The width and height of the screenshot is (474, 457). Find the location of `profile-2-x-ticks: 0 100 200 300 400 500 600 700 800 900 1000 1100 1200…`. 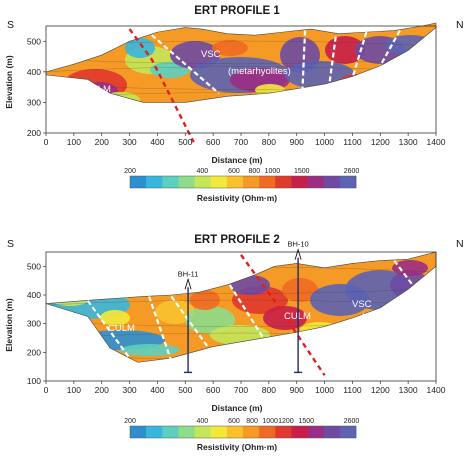

profile-2-x-ticks: 0 100 200 300 400 500 600 700 800 900 1000 1100 1200… is located at coordinates (245, 388).